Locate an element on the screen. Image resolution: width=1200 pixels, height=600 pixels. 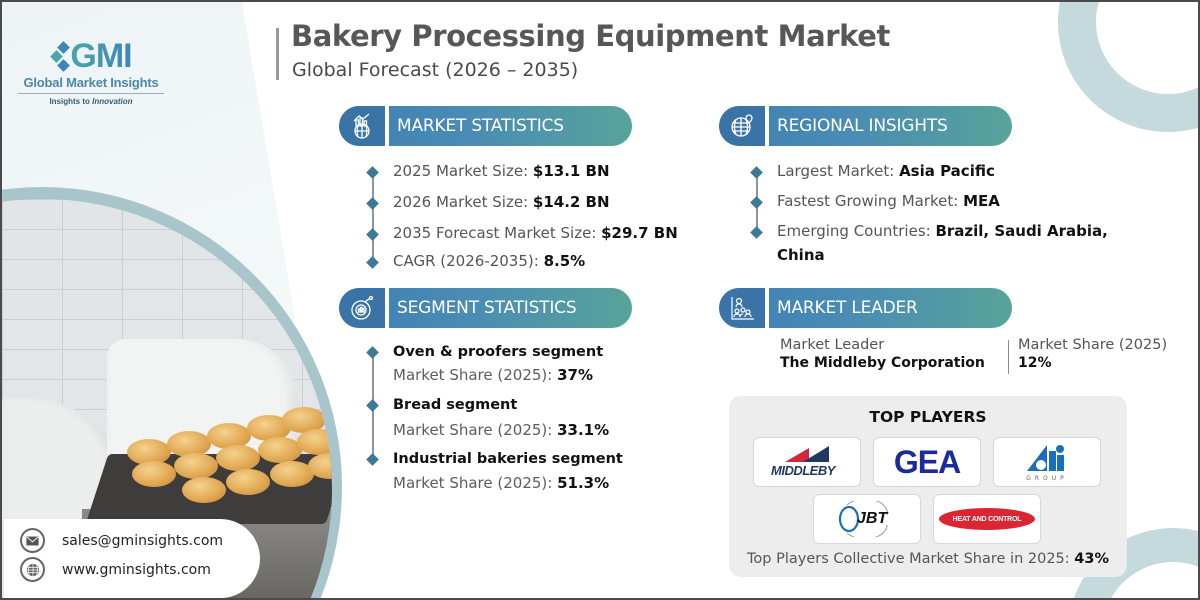
insight-value: MEA is located at coordinates (981, 201).